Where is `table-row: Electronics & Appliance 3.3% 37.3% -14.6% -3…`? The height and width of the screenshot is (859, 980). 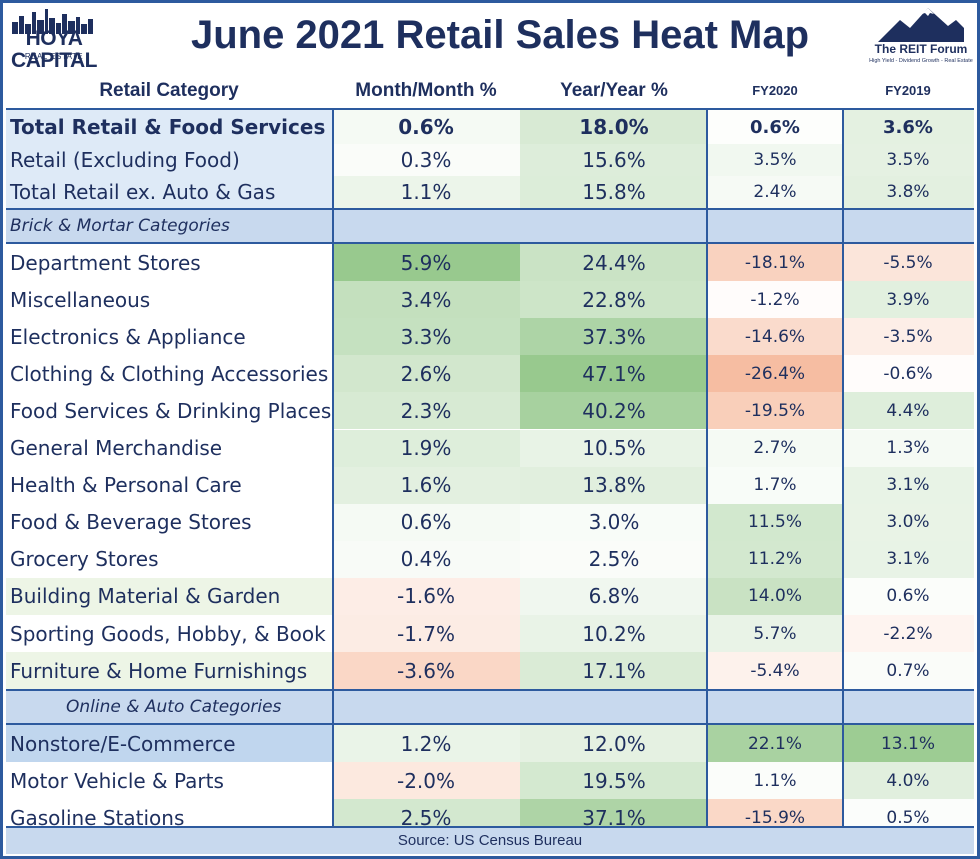
table-row: Electronics & Appliance 3.3% 37.3% -14.6% -3… is located at coordinates (490, 337).